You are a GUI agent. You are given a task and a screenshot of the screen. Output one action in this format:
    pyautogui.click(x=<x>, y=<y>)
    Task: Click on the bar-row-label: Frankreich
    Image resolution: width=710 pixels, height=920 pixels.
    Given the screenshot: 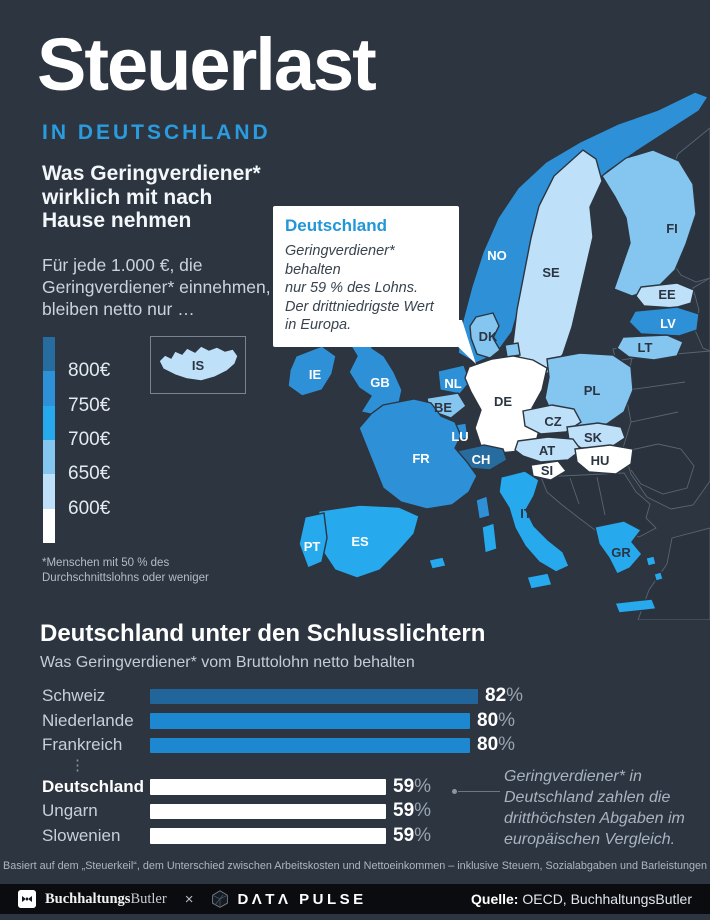 What is the action you would take?
    pyautogui.click(x=82, y=744)
    